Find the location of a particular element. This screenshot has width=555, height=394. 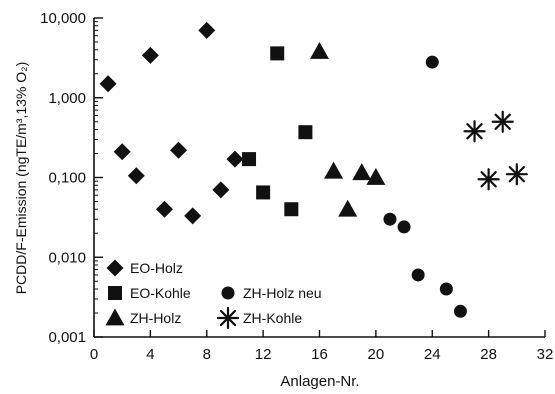

legend-label: EO-Kohle is located at coordinates (160, 293).